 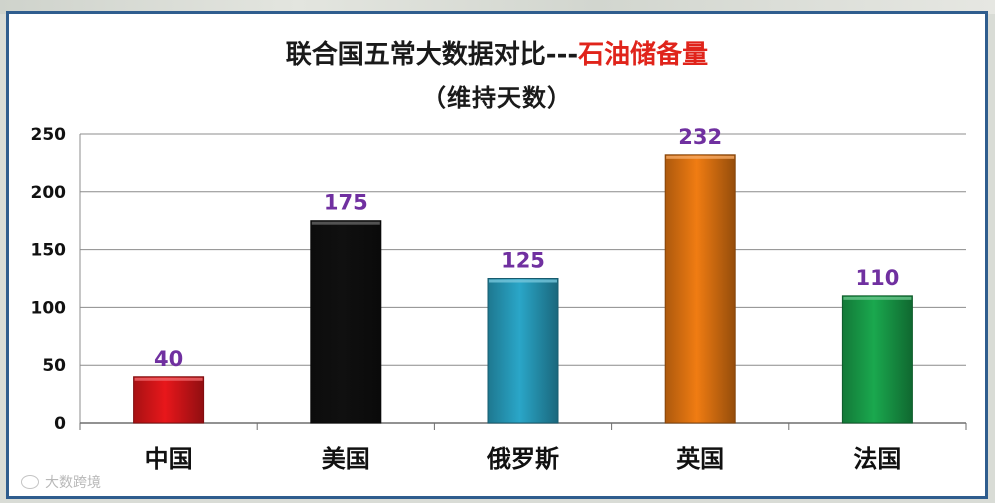 What do you see at coordinates (49, 308) in the screenshot?
I see `y-tick-label: 100` at bounding box center [49, 308].